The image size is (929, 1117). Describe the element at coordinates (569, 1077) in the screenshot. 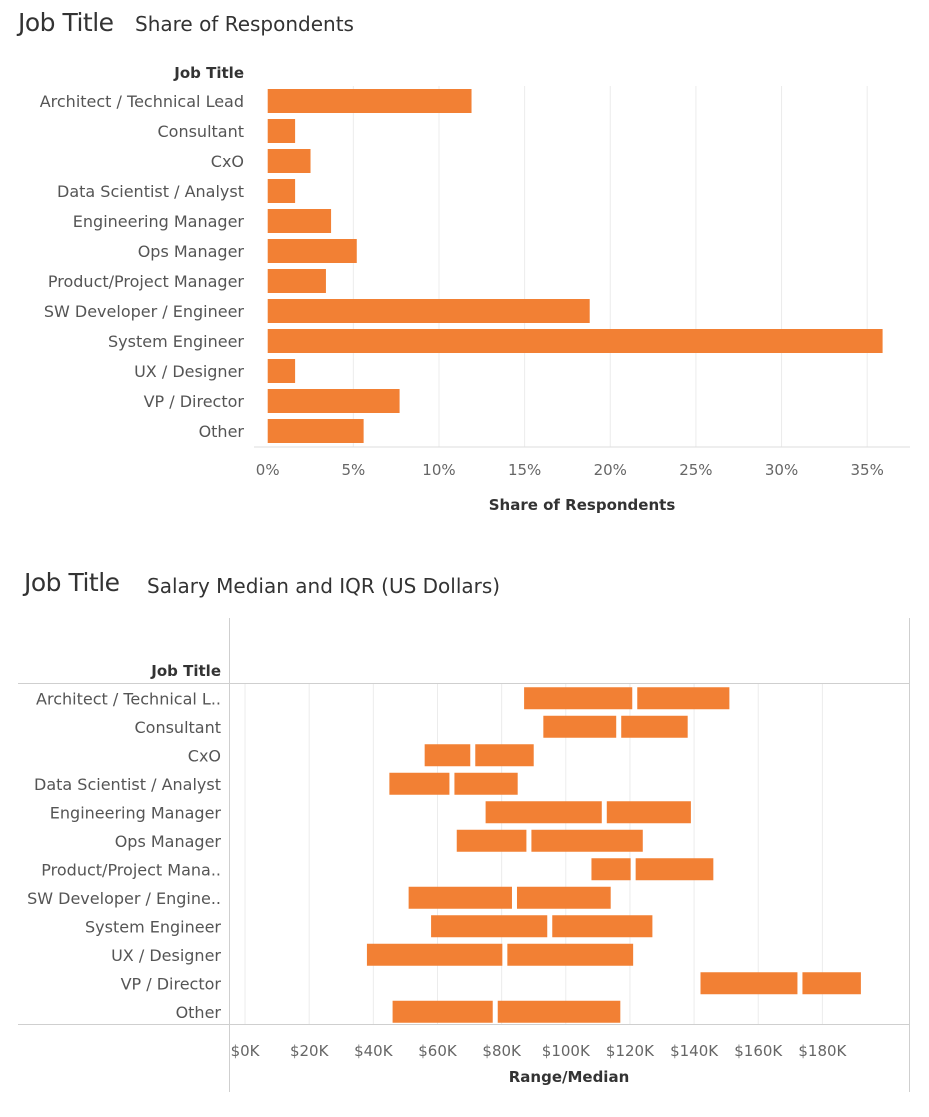

I see `chart2-x-axis-title: Range/Median` at that location.